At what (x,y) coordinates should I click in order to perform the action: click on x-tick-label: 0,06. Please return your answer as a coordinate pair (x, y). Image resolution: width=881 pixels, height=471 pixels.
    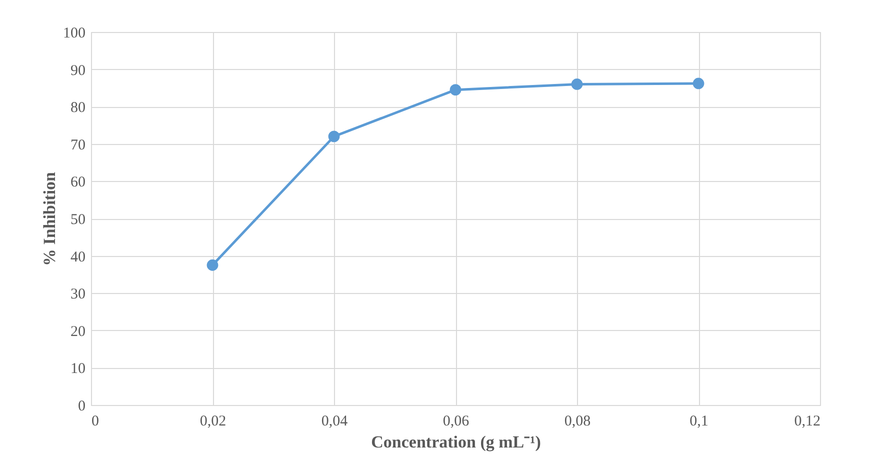
    Looking at the image, I should click on (456, 422).